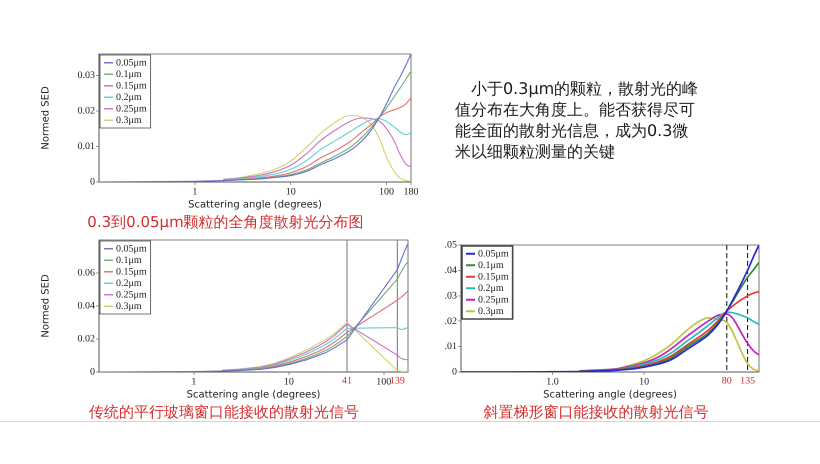 This screenshot has height=464, width=820. I want to click on ref-line-label: 41, so click(347, 381).